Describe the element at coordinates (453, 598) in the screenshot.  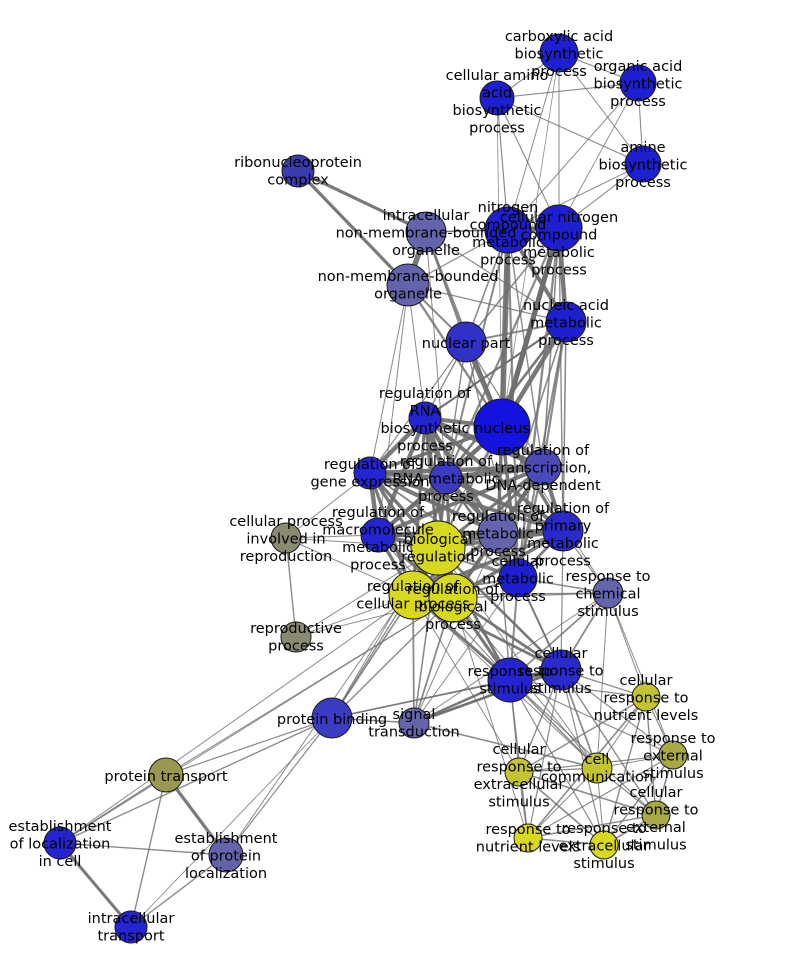
I see `graph-node-regulation-of-biological-process: regulation of biological process` at that location.